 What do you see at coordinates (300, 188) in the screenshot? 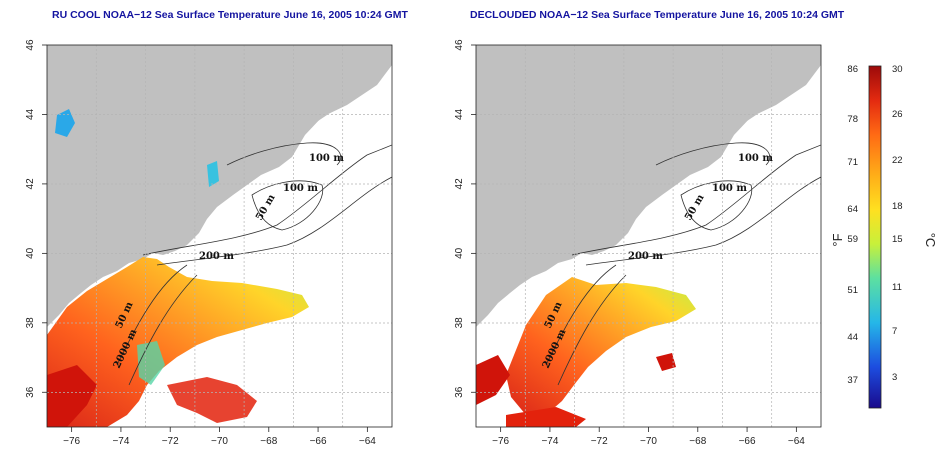
I see `left-contour-label-100m-b: 100 m` at bounding box center [300, 188].